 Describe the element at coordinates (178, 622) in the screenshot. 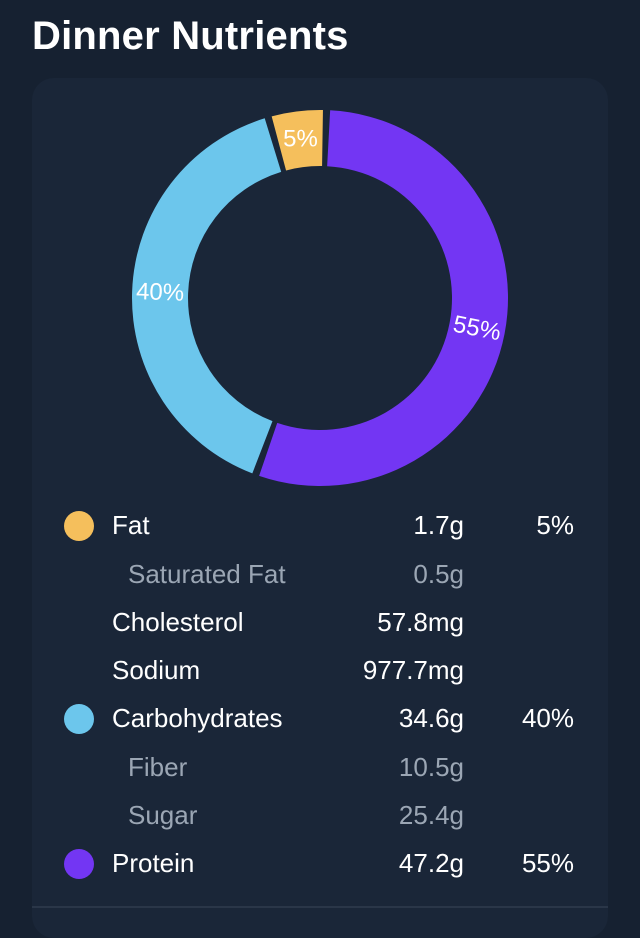

I see `nutrient-name: Cholesterol` at that location.